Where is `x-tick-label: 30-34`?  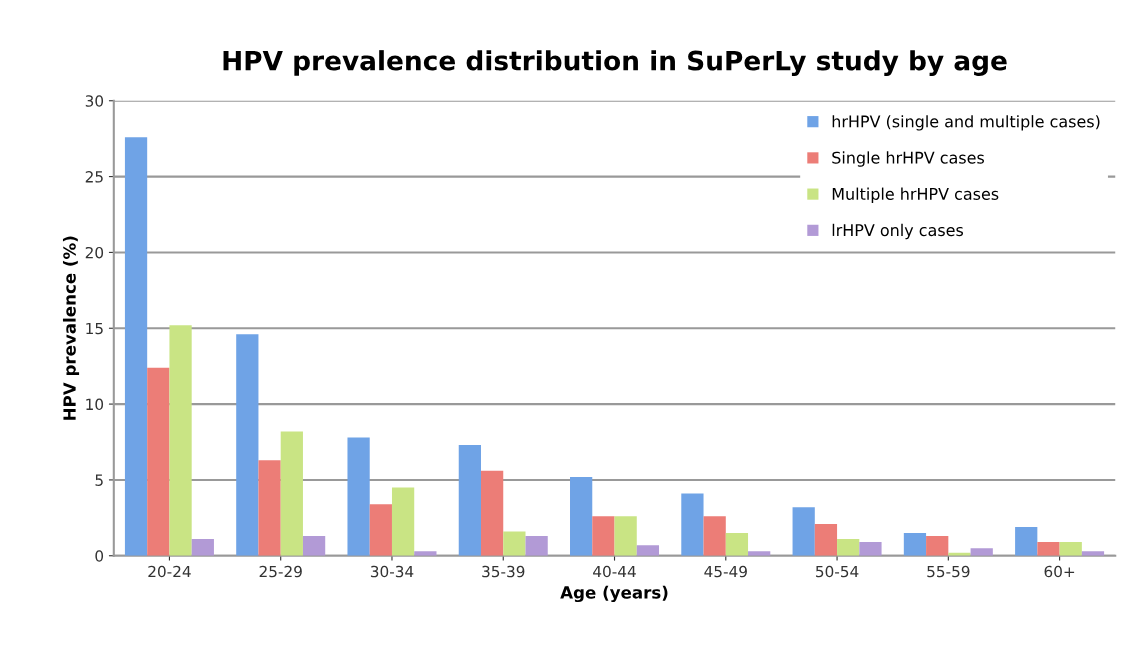
x-tick-label: 30-34 is located at coordinates (392, 571).